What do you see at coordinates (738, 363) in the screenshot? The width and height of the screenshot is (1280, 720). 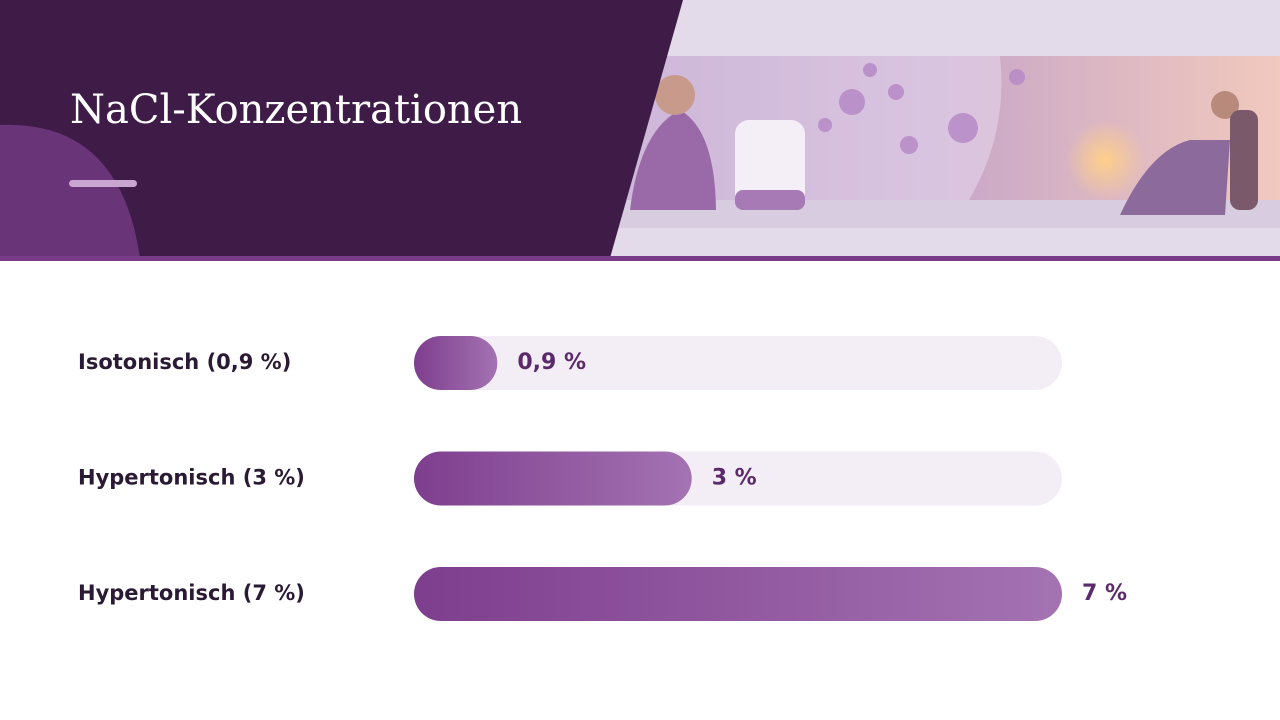 I see `bar-track` at bounding box center [738, 363].